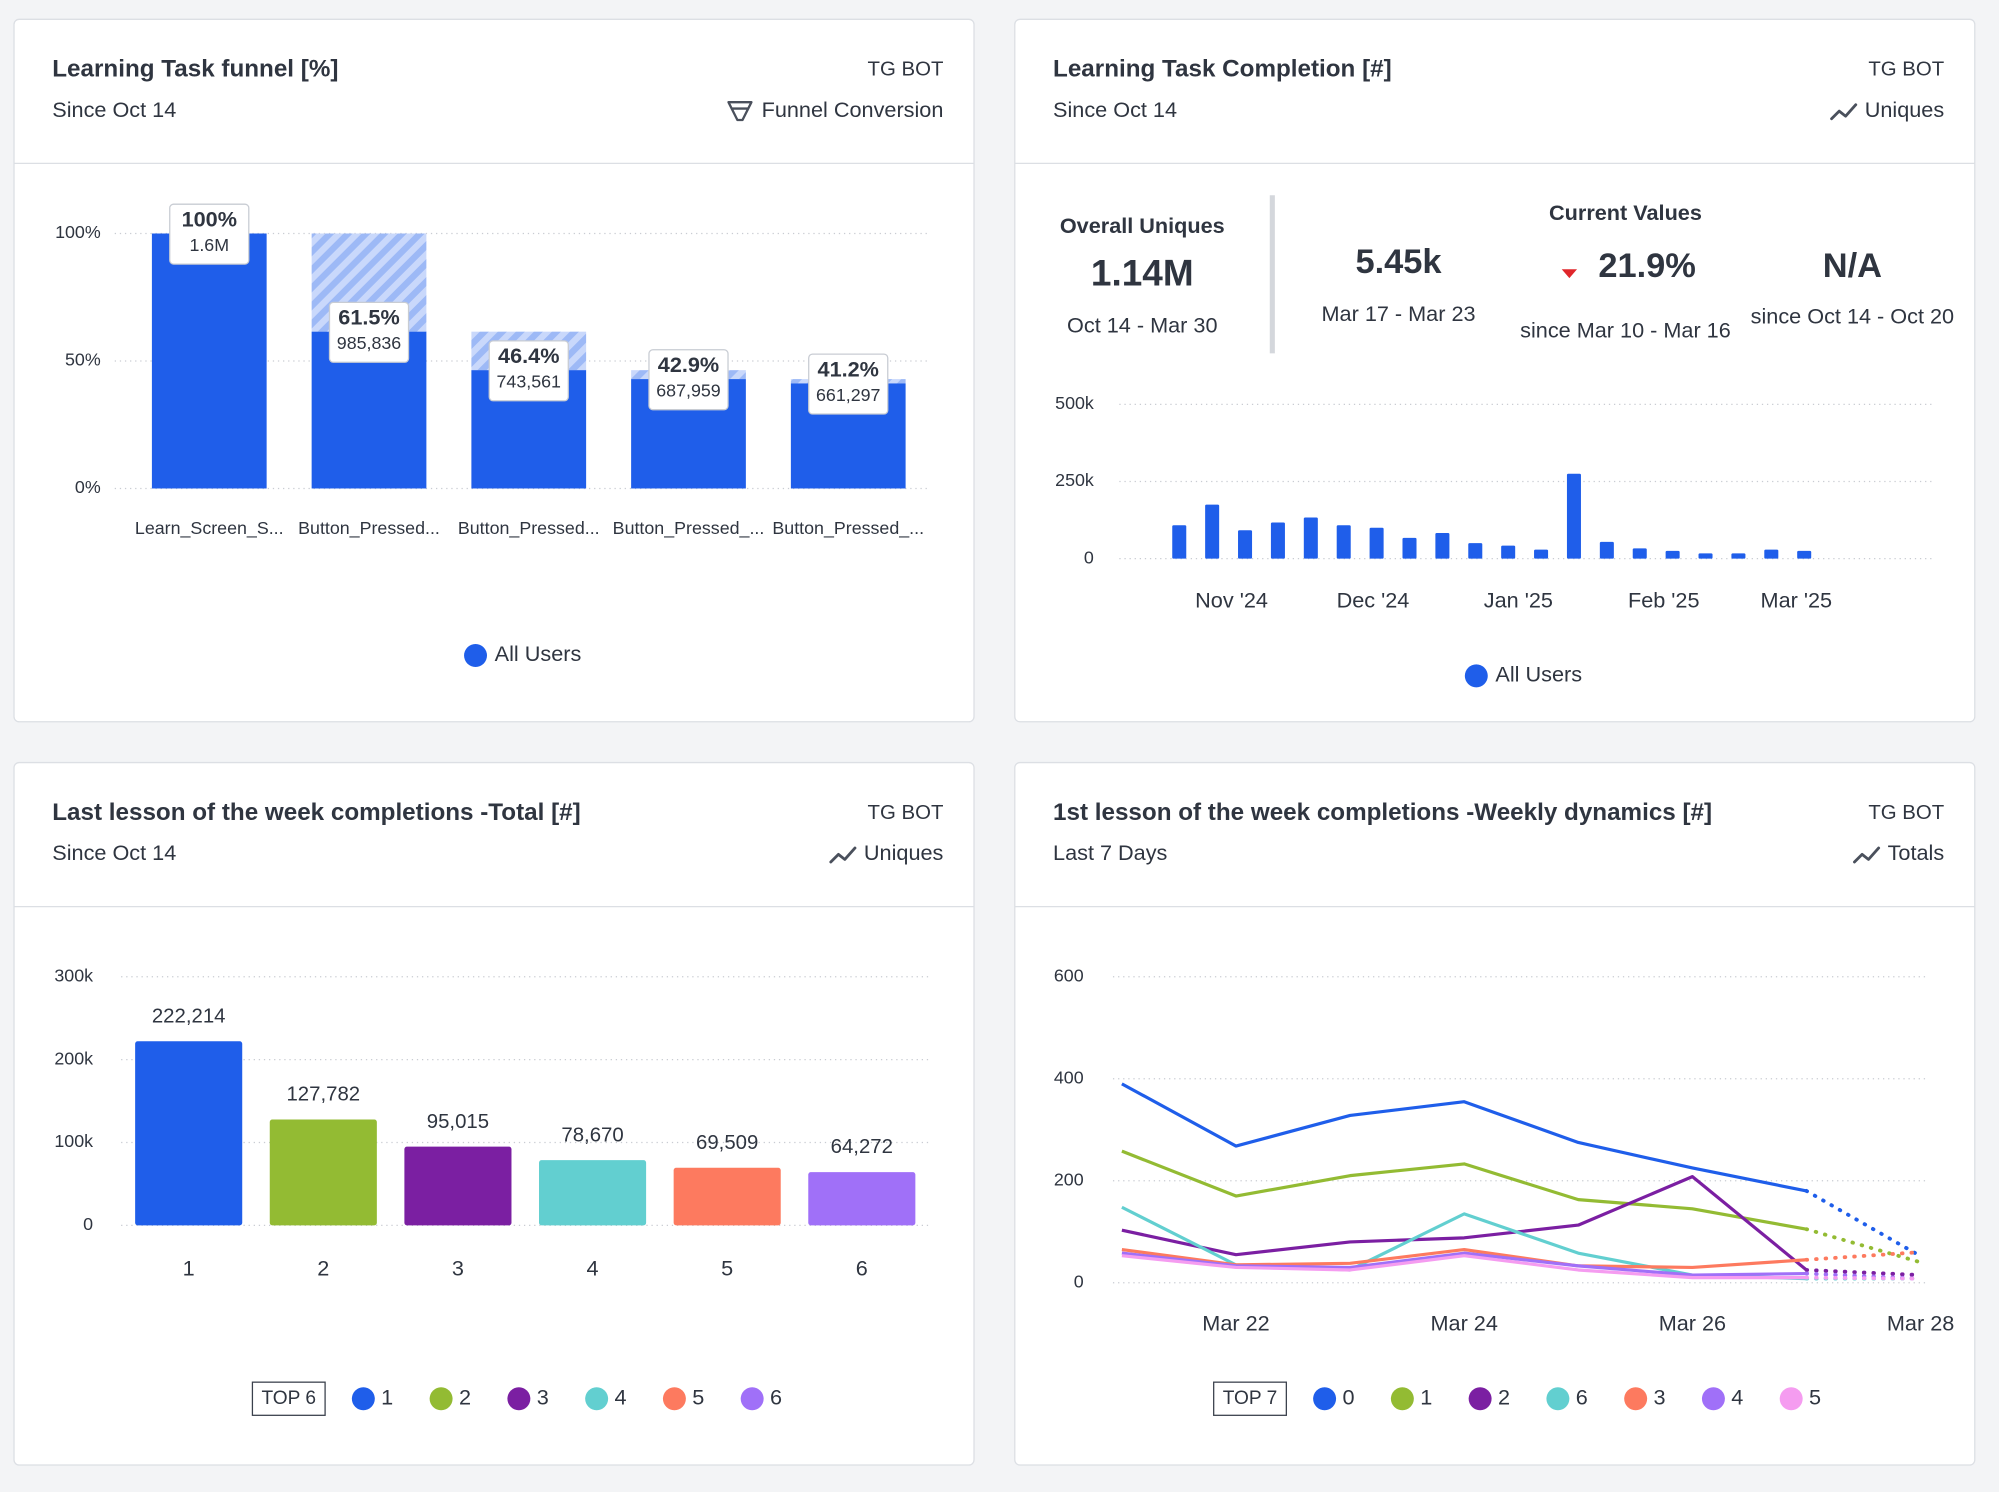  Describe the element at coordinates (1463, 1323) in the screenshot. I see `x-tick-label: Mar 24` at that location.